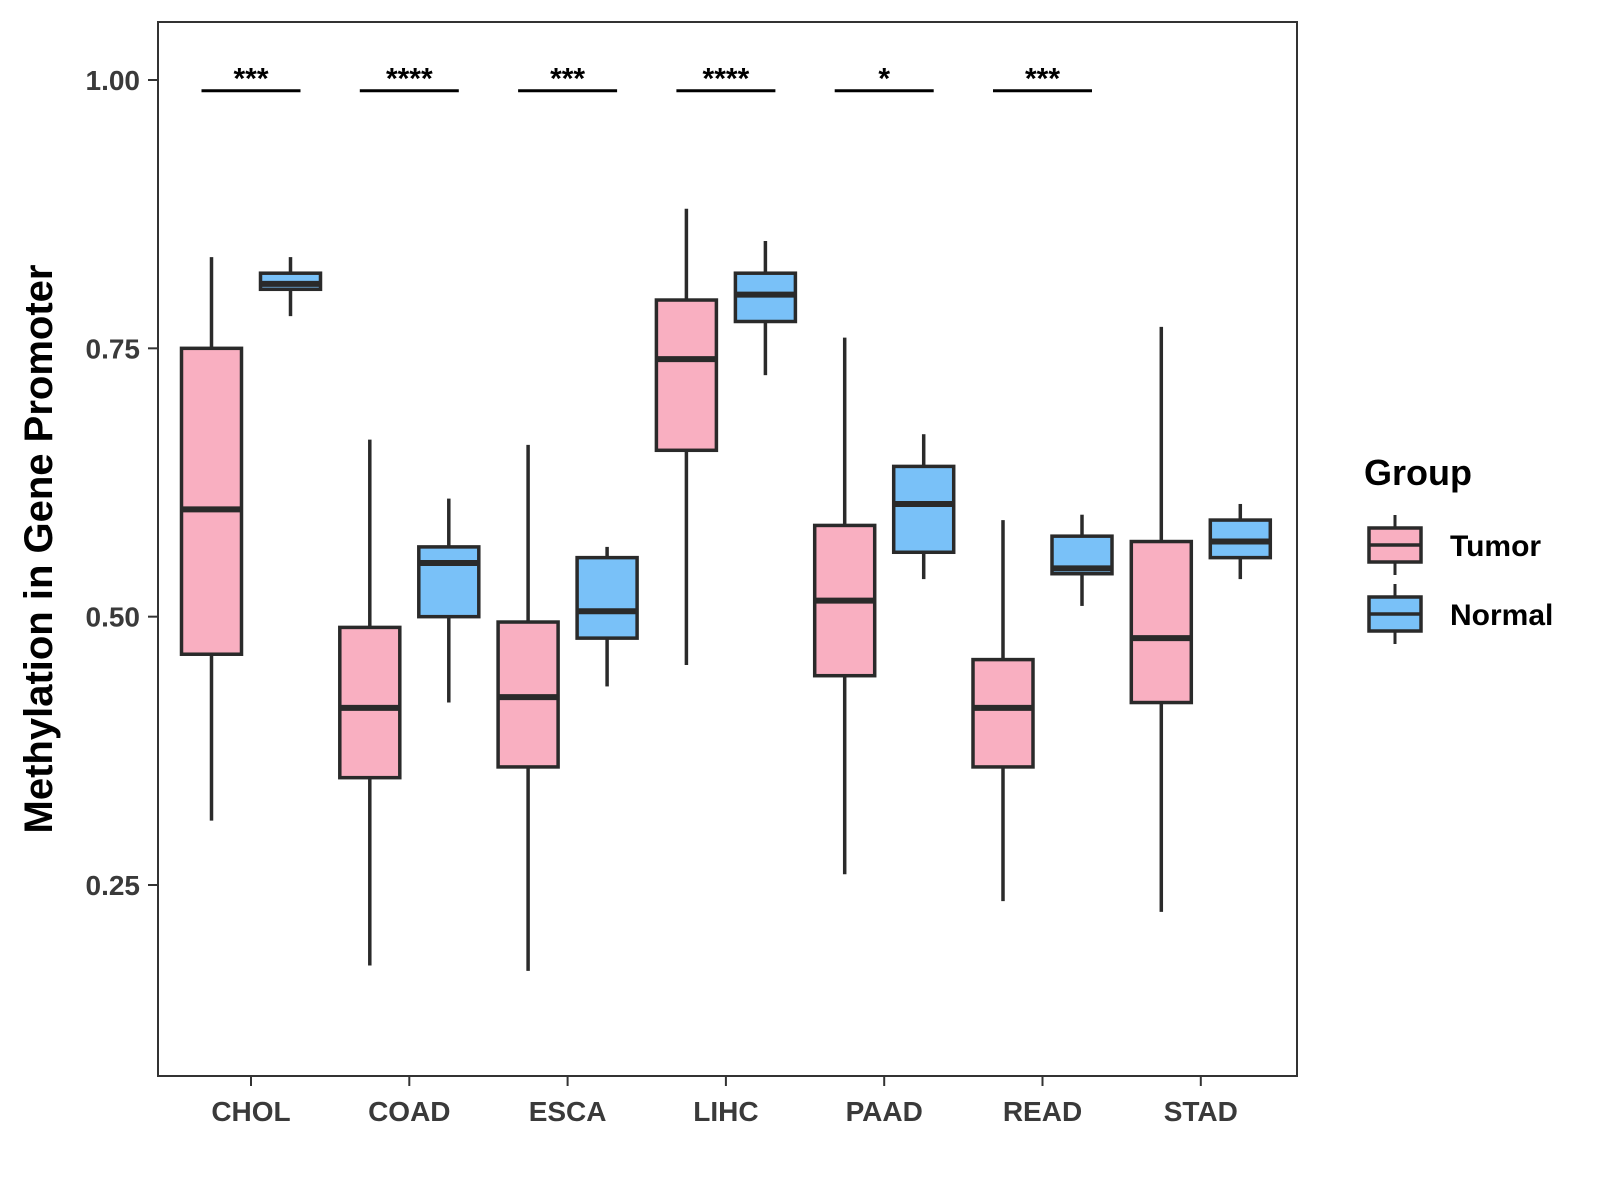 This screenshot has height=1200, width=1600. Describe the element at coordinates (568, 1111) in the screenshot. I see `x-tick-label: ESCA` at that location.